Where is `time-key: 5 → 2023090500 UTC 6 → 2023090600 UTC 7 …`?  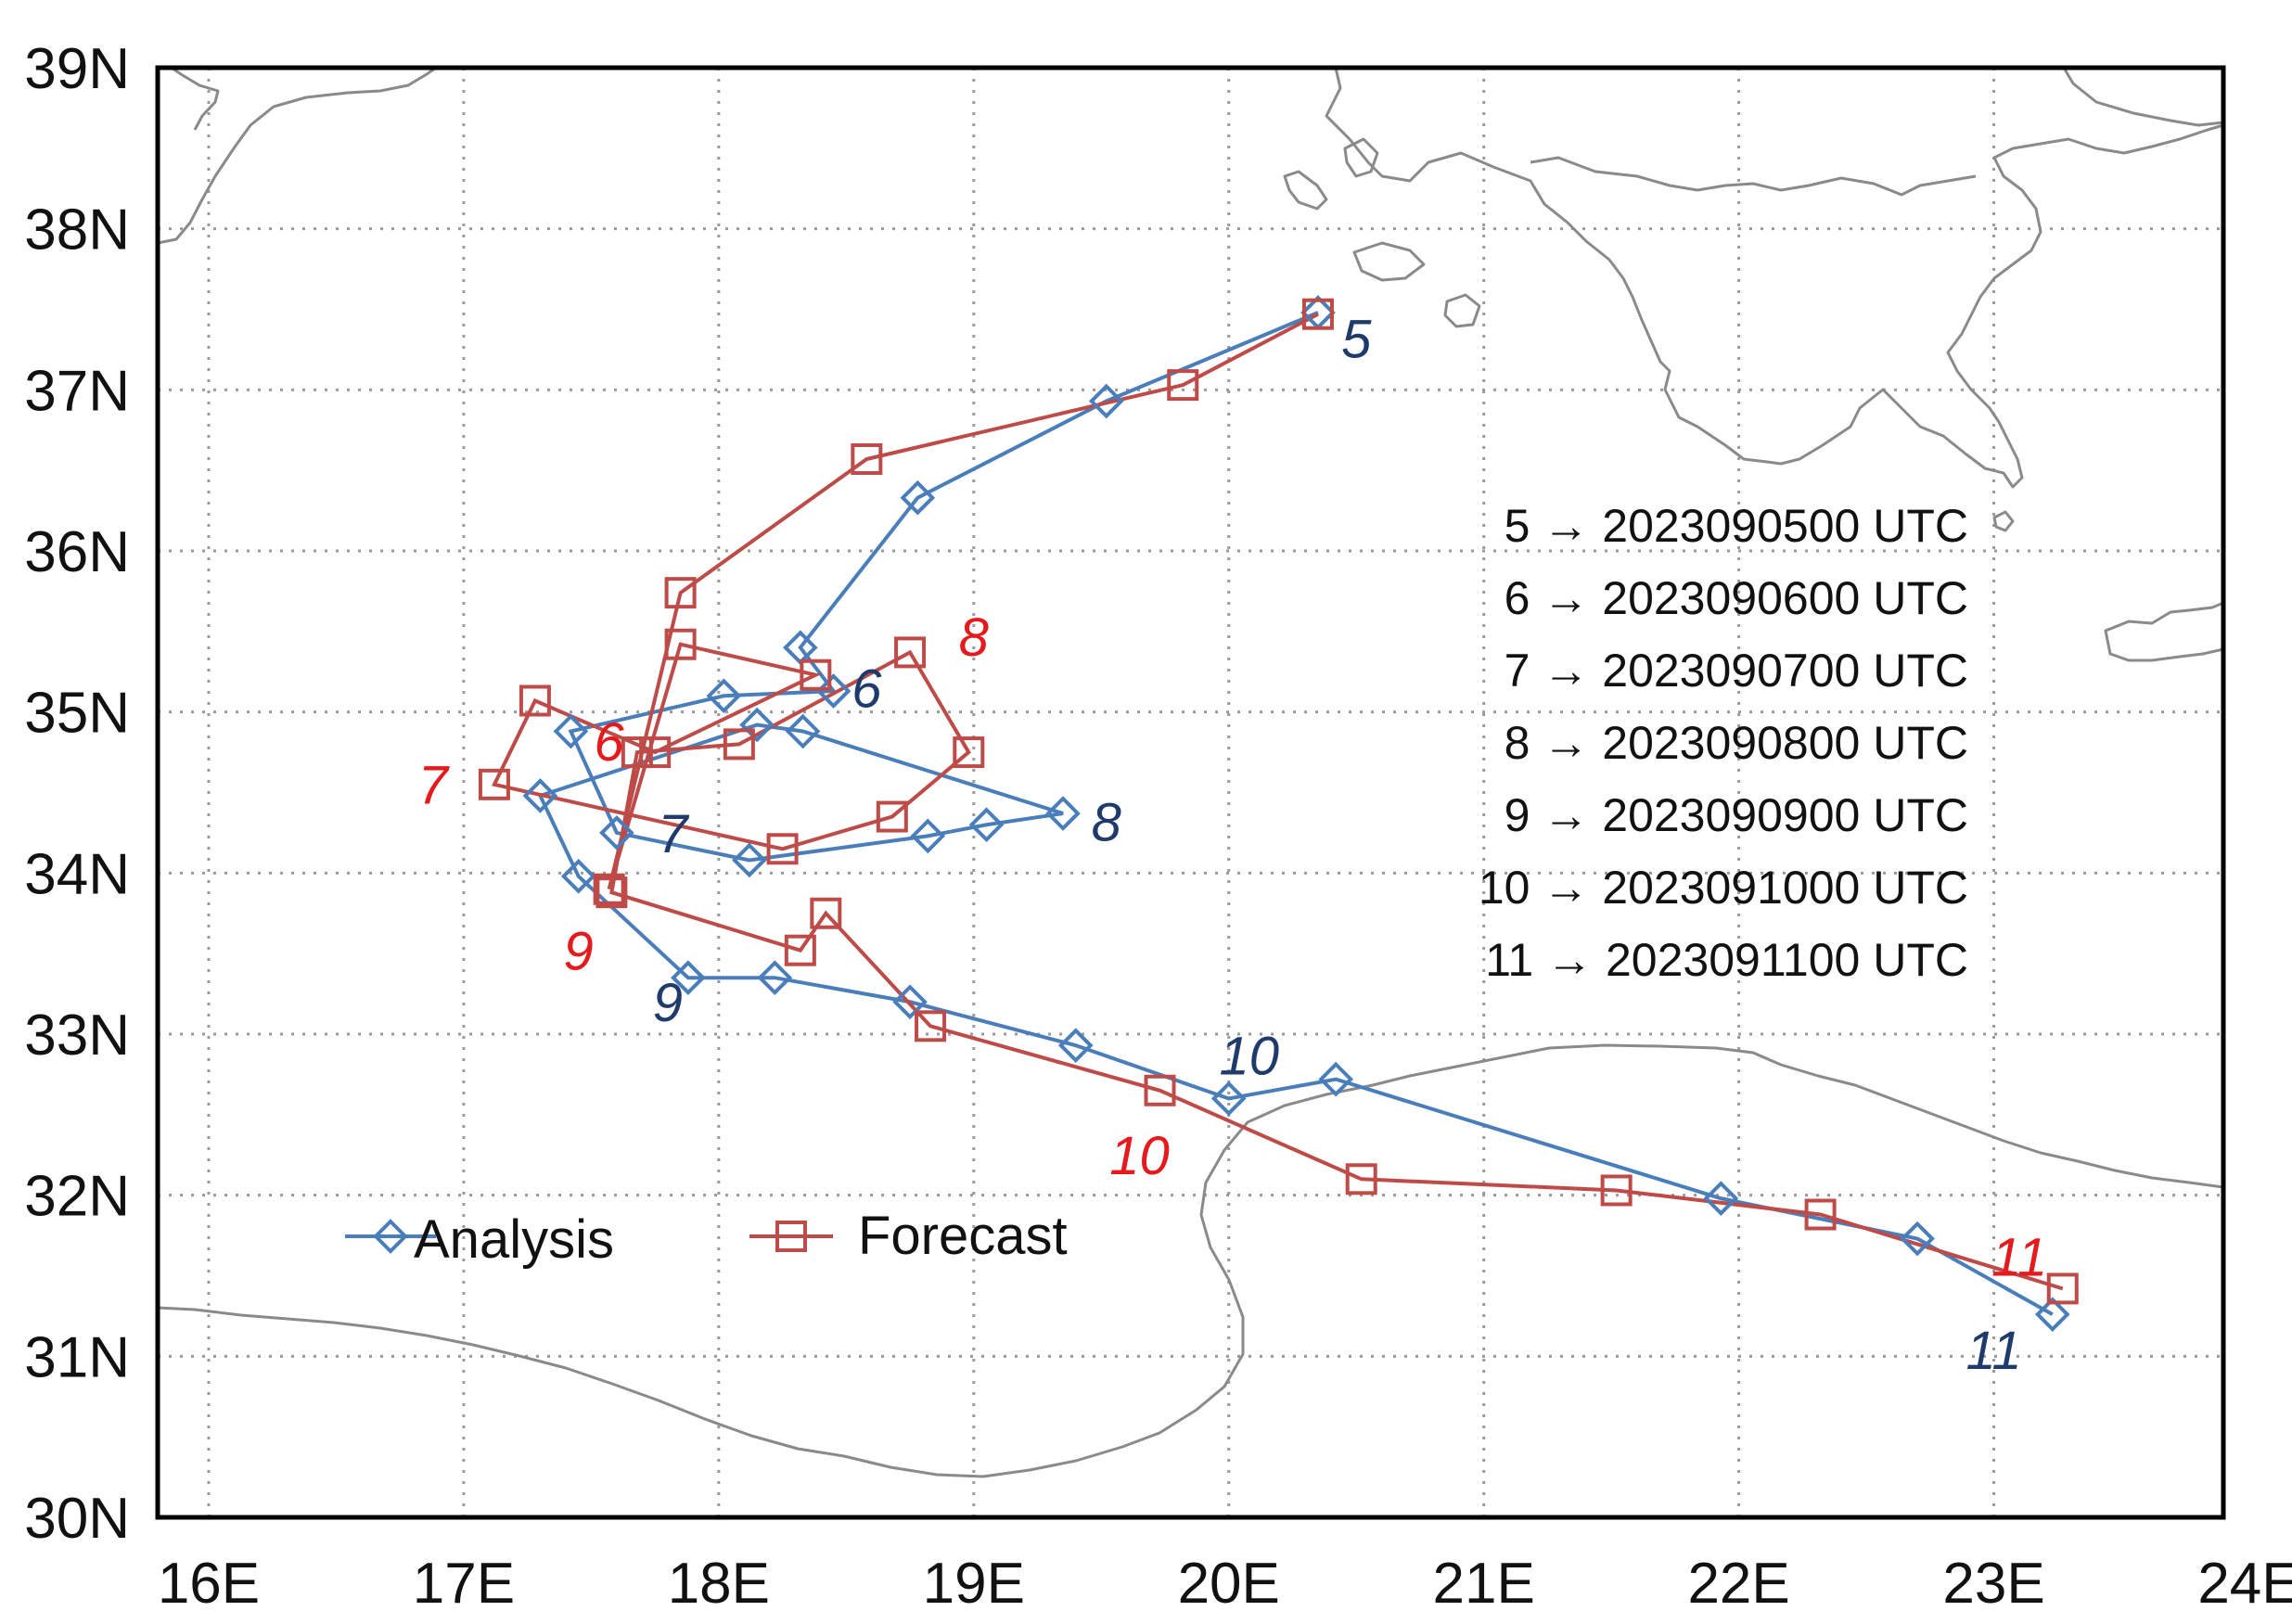
time-key: 5 → 2023090500 UTC 6 → 2023090600 UTC 7 … is located at coordinates (1723, 743).